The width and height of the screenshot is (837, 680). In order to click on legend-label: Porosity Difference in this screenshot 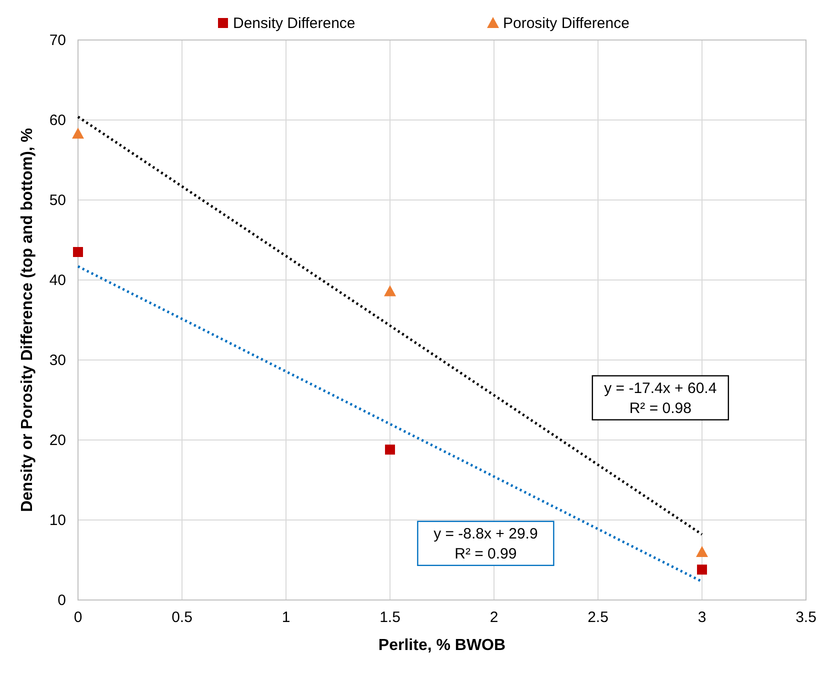, I will do `click(566, 23)`.